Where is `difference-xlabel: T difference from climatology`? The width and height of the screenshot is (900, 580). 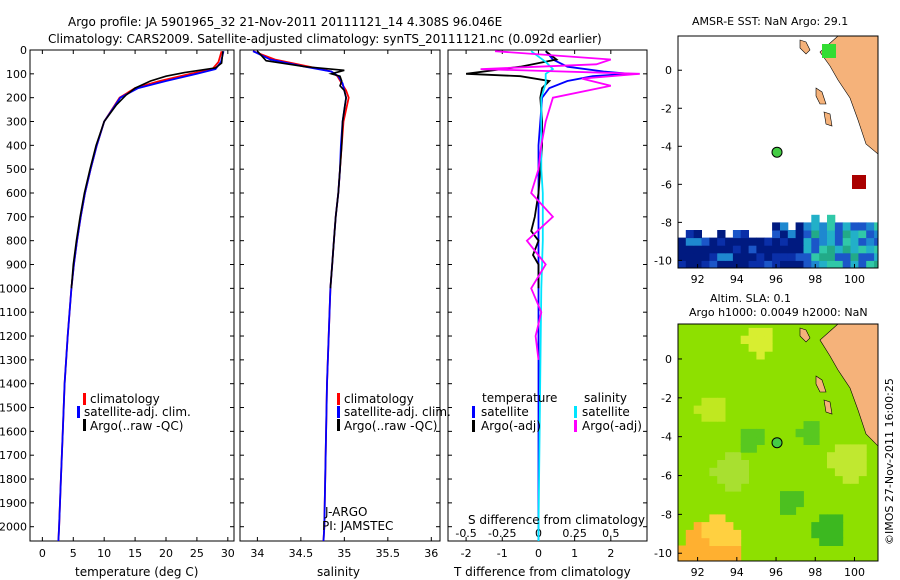 difference-xlabel: T difference from climatology is located at coordinates (542, 572).